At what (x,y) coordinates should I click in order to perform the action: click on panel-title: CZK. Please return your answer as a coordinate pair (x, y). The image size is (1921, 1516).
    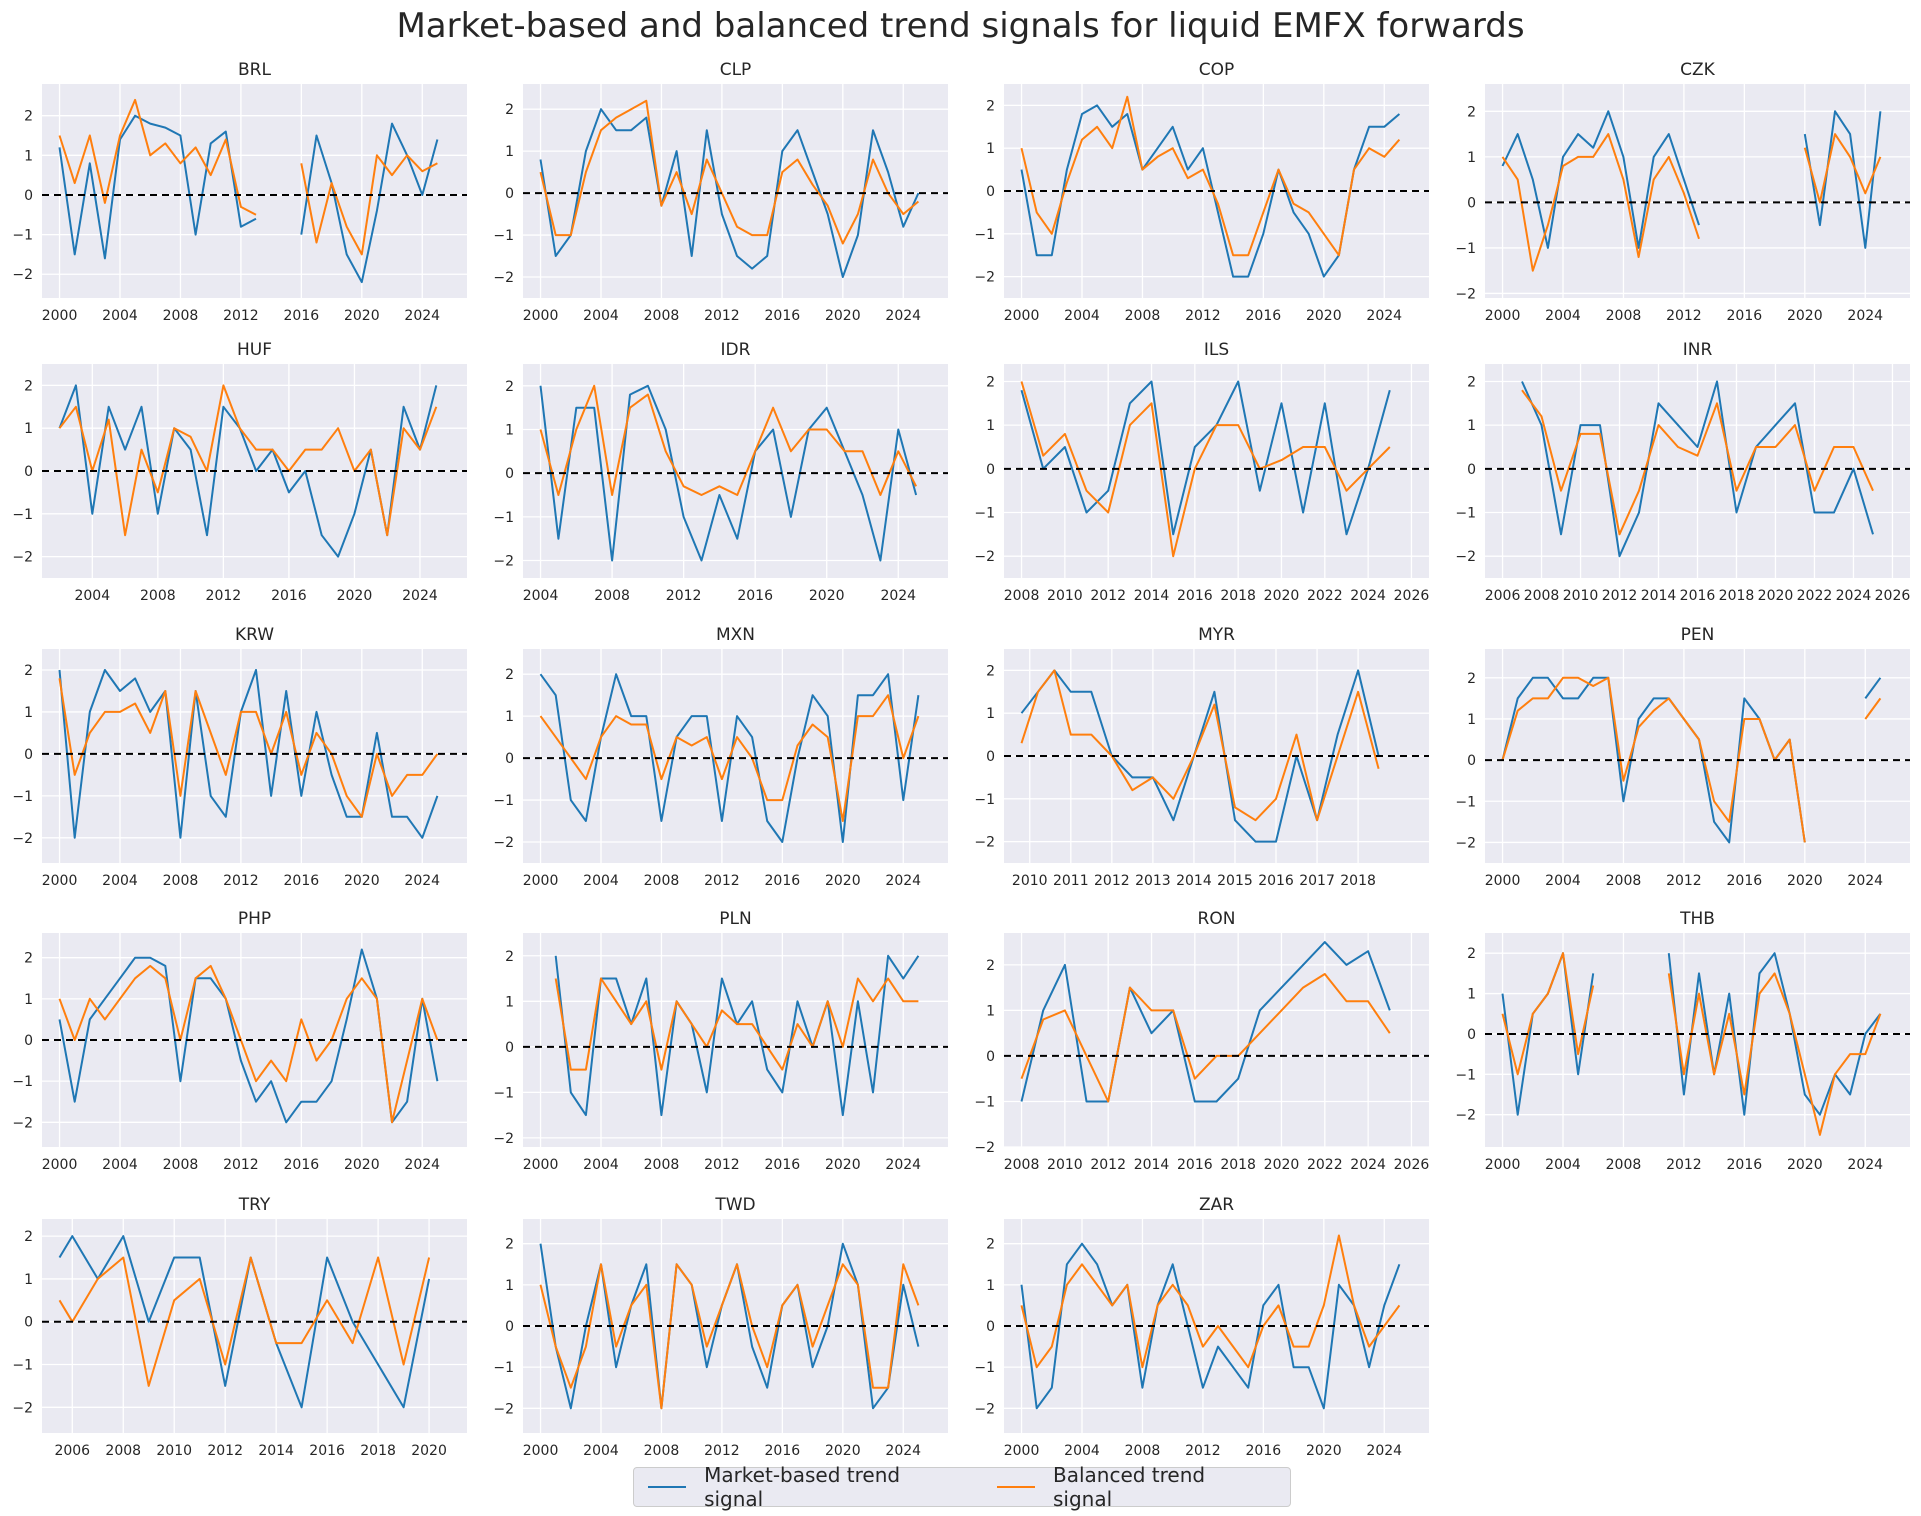
    Looking at the image, I should click on (1698, 70).